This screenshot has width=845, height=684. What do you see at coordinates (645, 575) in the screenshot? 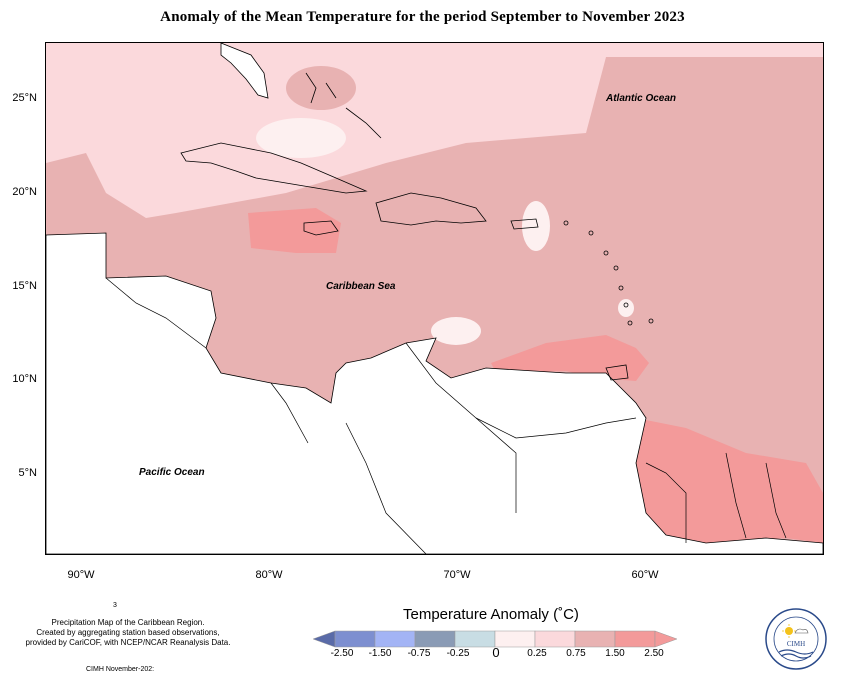
I see `x-tick-60w: 60°W` at bounding box center [645, 575].